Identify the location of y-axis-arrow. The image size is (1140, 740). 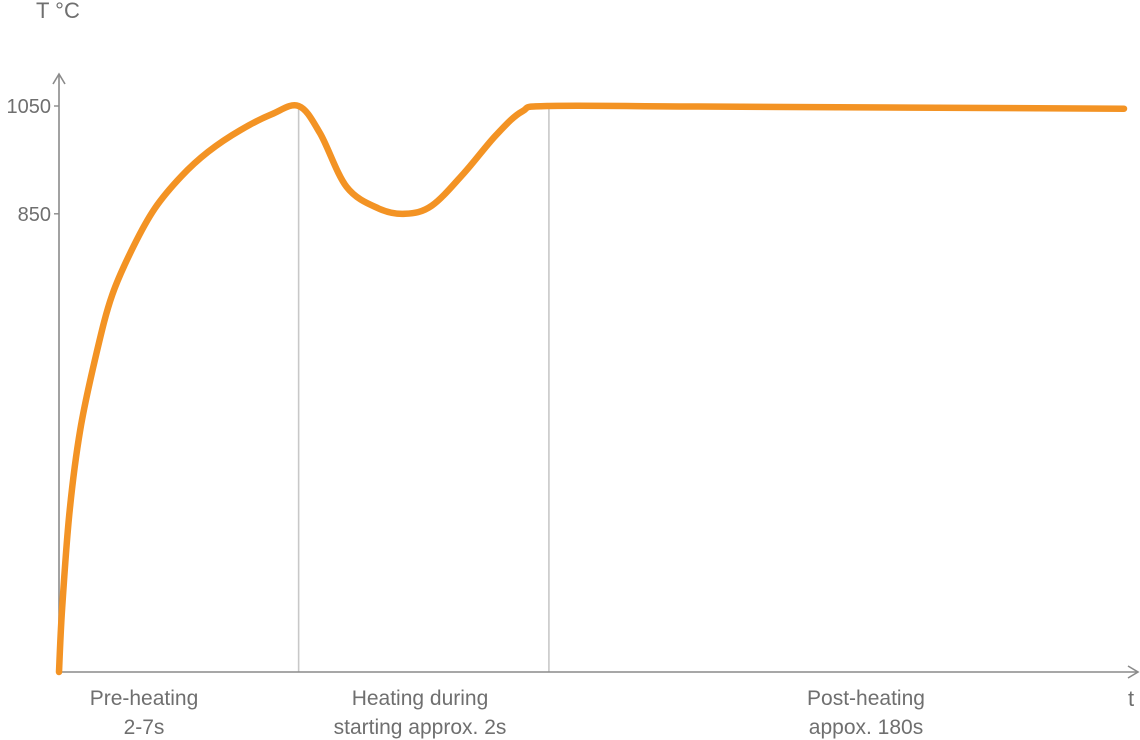
(59, 78).